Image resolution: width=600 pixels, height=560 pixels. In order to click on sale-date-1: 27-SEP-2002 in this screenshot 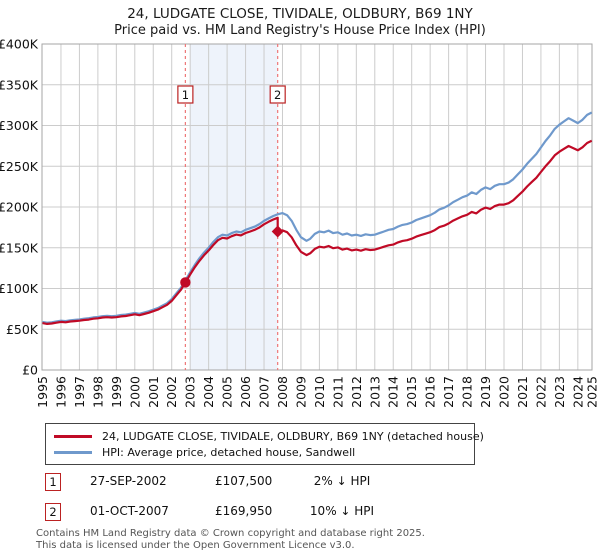, I will do `click(128, 481)`.